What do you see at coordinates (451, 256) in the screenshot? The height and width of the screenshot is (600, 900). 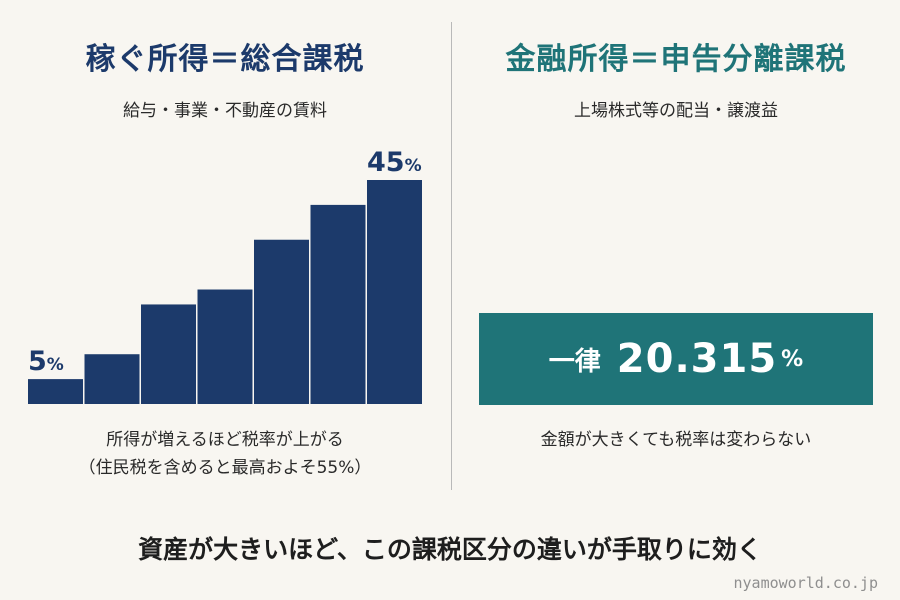 I see `panel-divider` at bounding box center [451, 256].